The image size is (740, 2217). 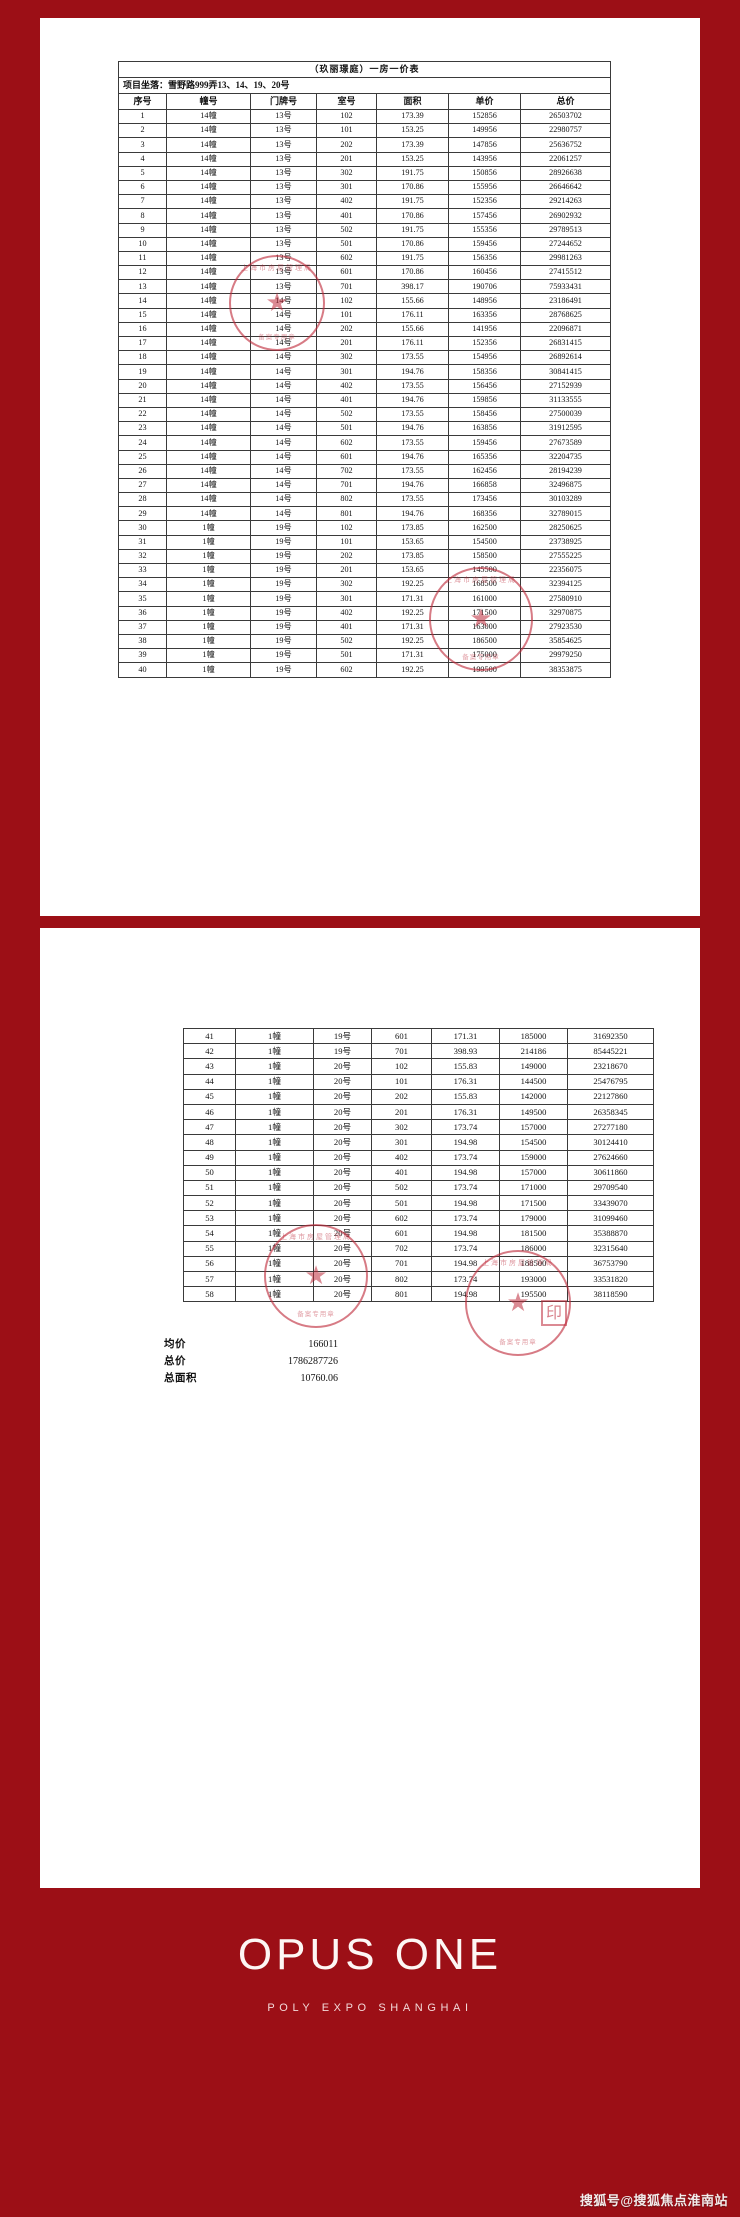 What do you see at coordinates (142, 187) in the screenshot?
I see `table-cell-序号: 6` at bounding box center [142, 187].